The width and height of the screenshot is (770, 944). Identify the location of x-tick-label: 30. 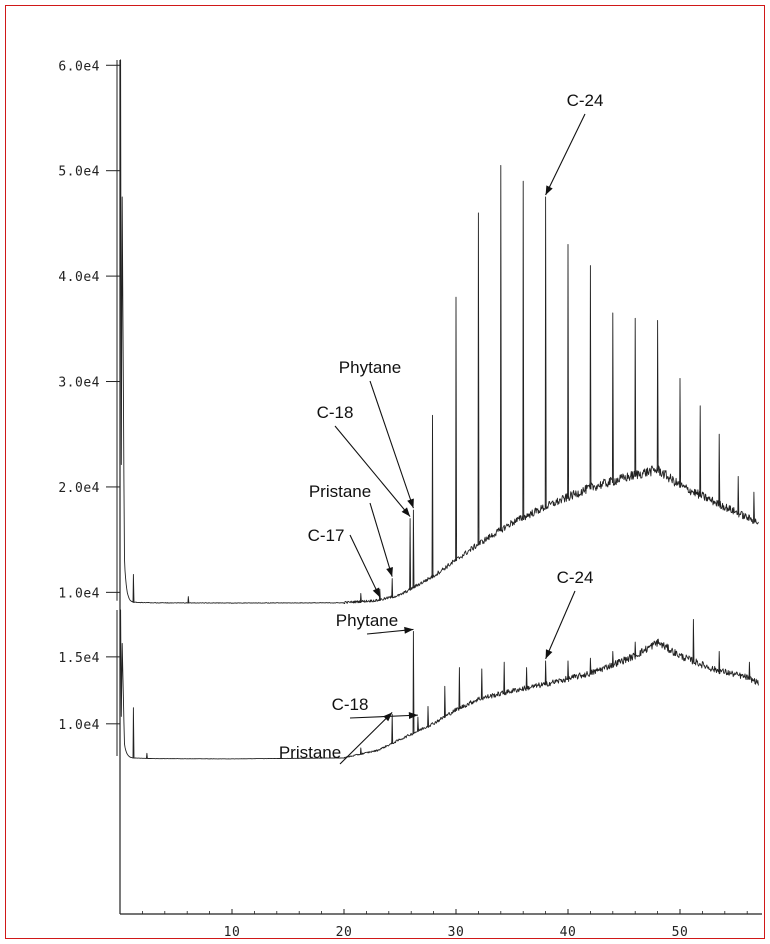
(456, 932).